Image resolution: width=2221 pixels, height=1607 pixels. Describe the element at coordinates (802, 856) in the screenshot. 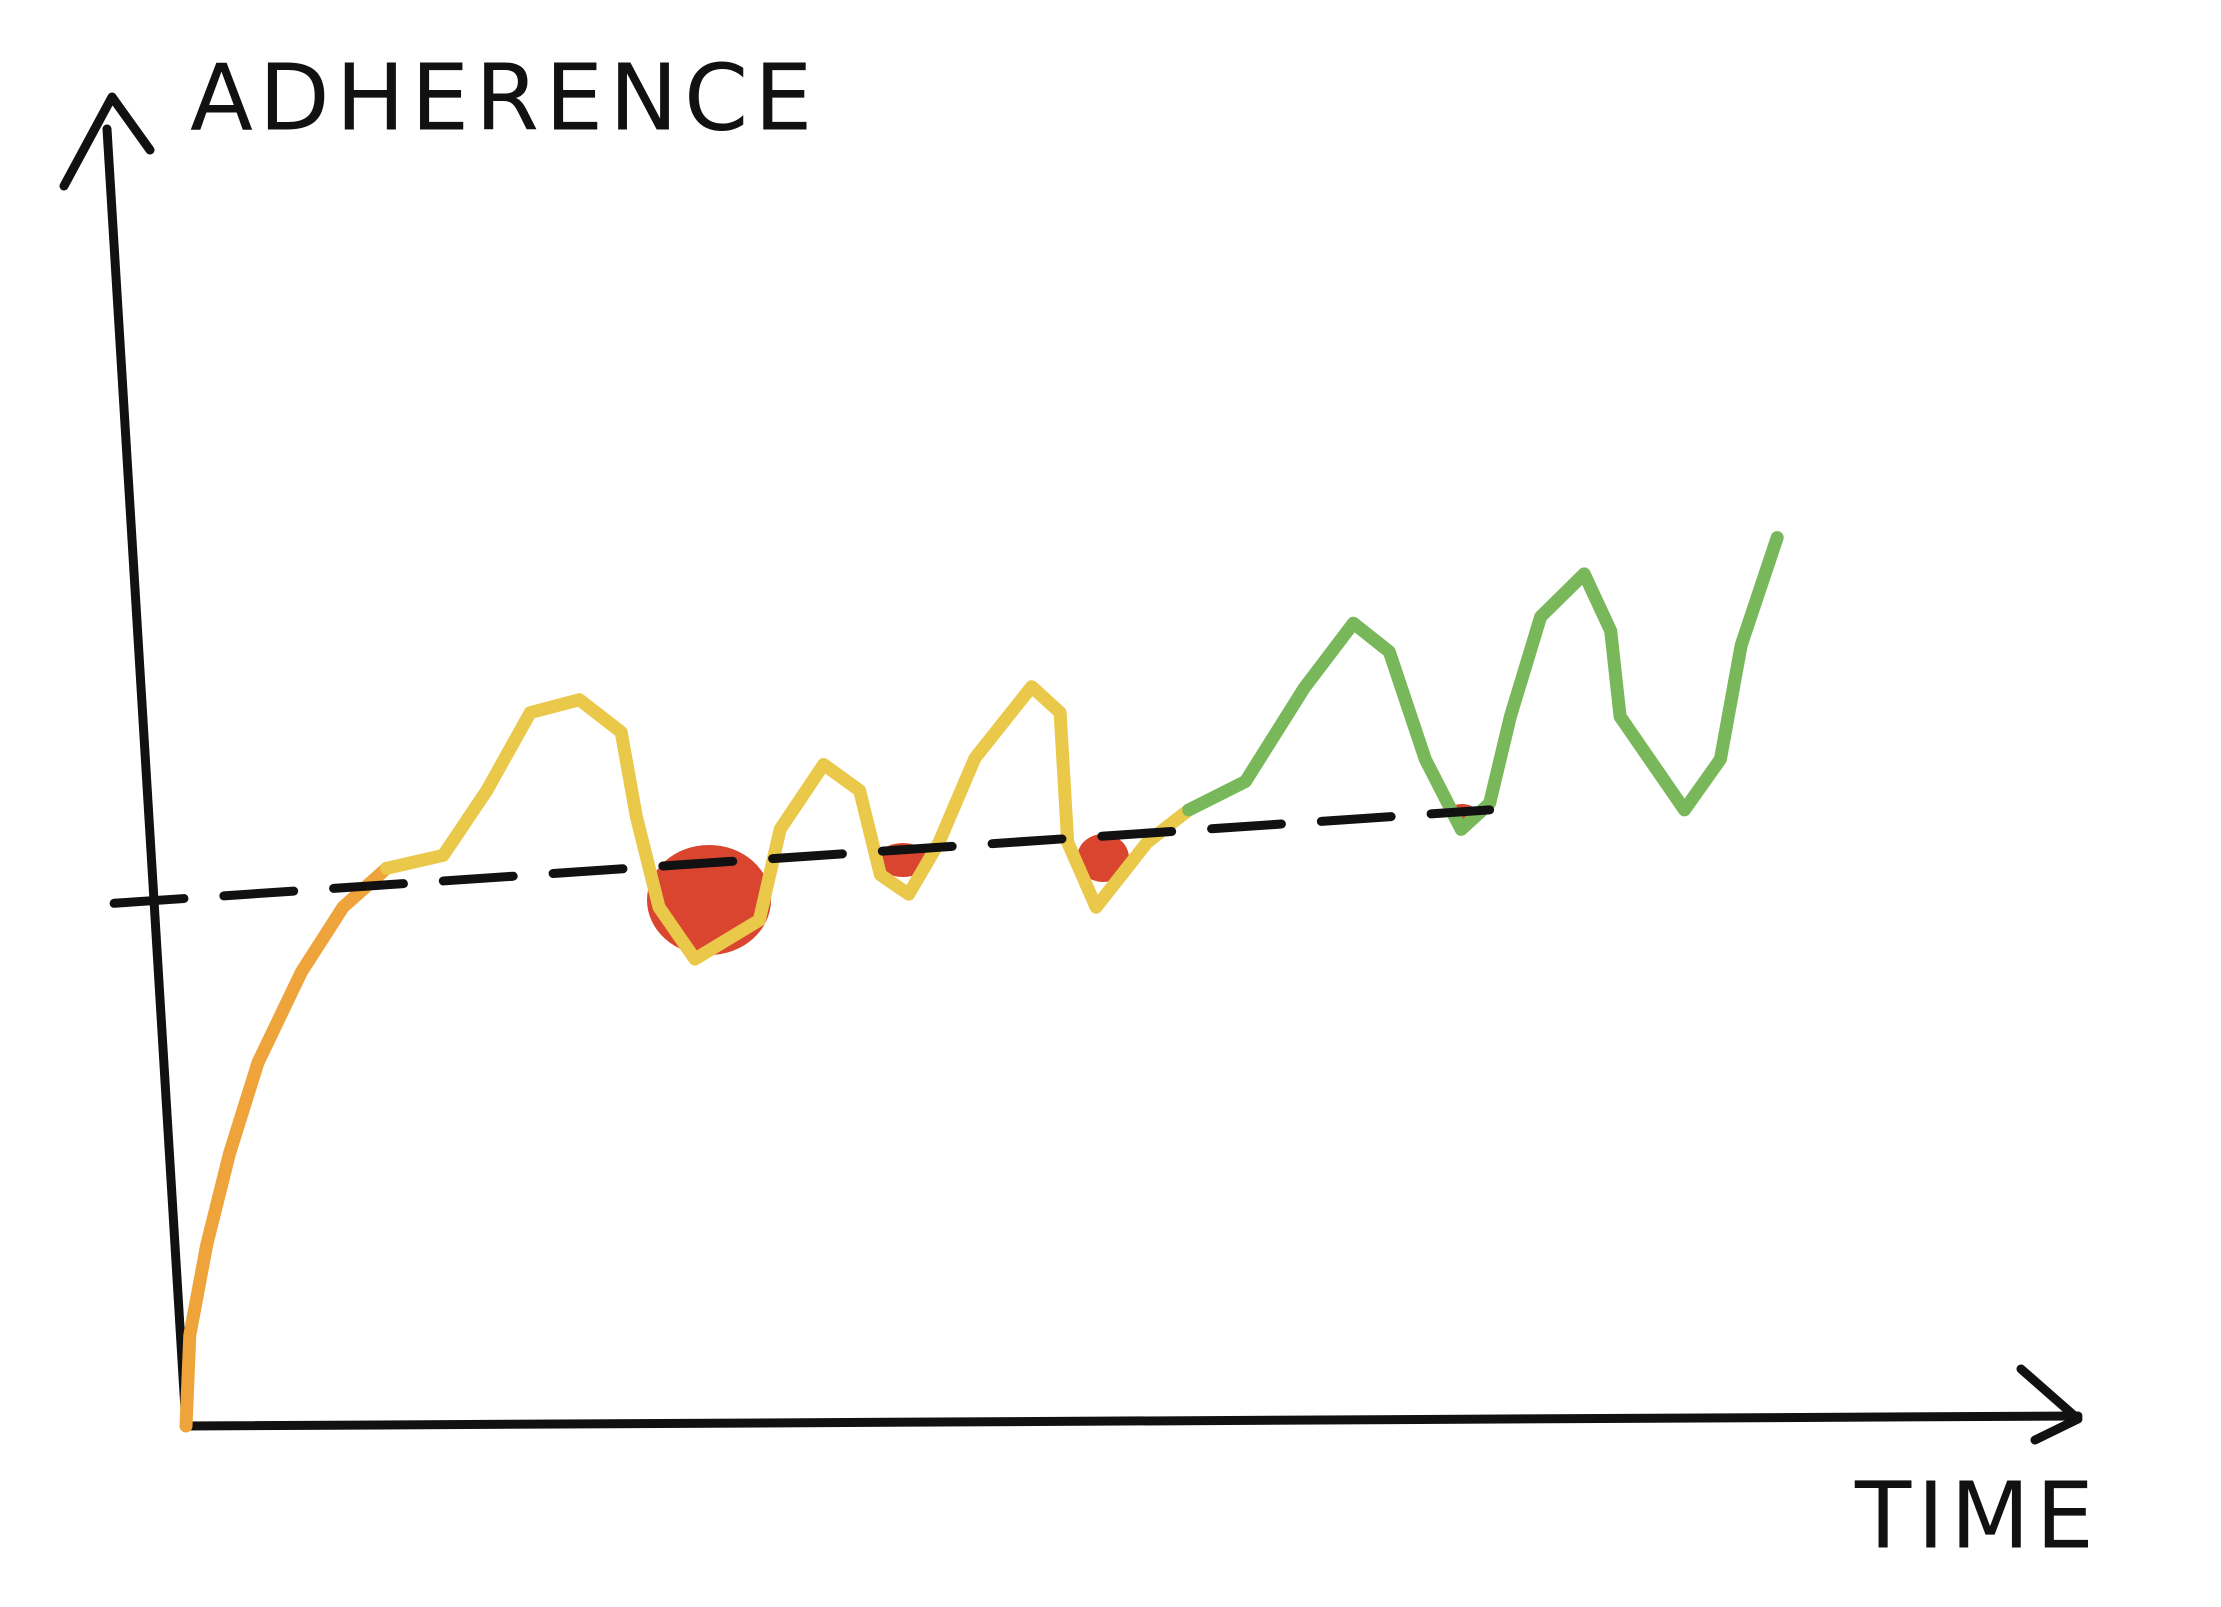

I see `threshold-line` at that location.